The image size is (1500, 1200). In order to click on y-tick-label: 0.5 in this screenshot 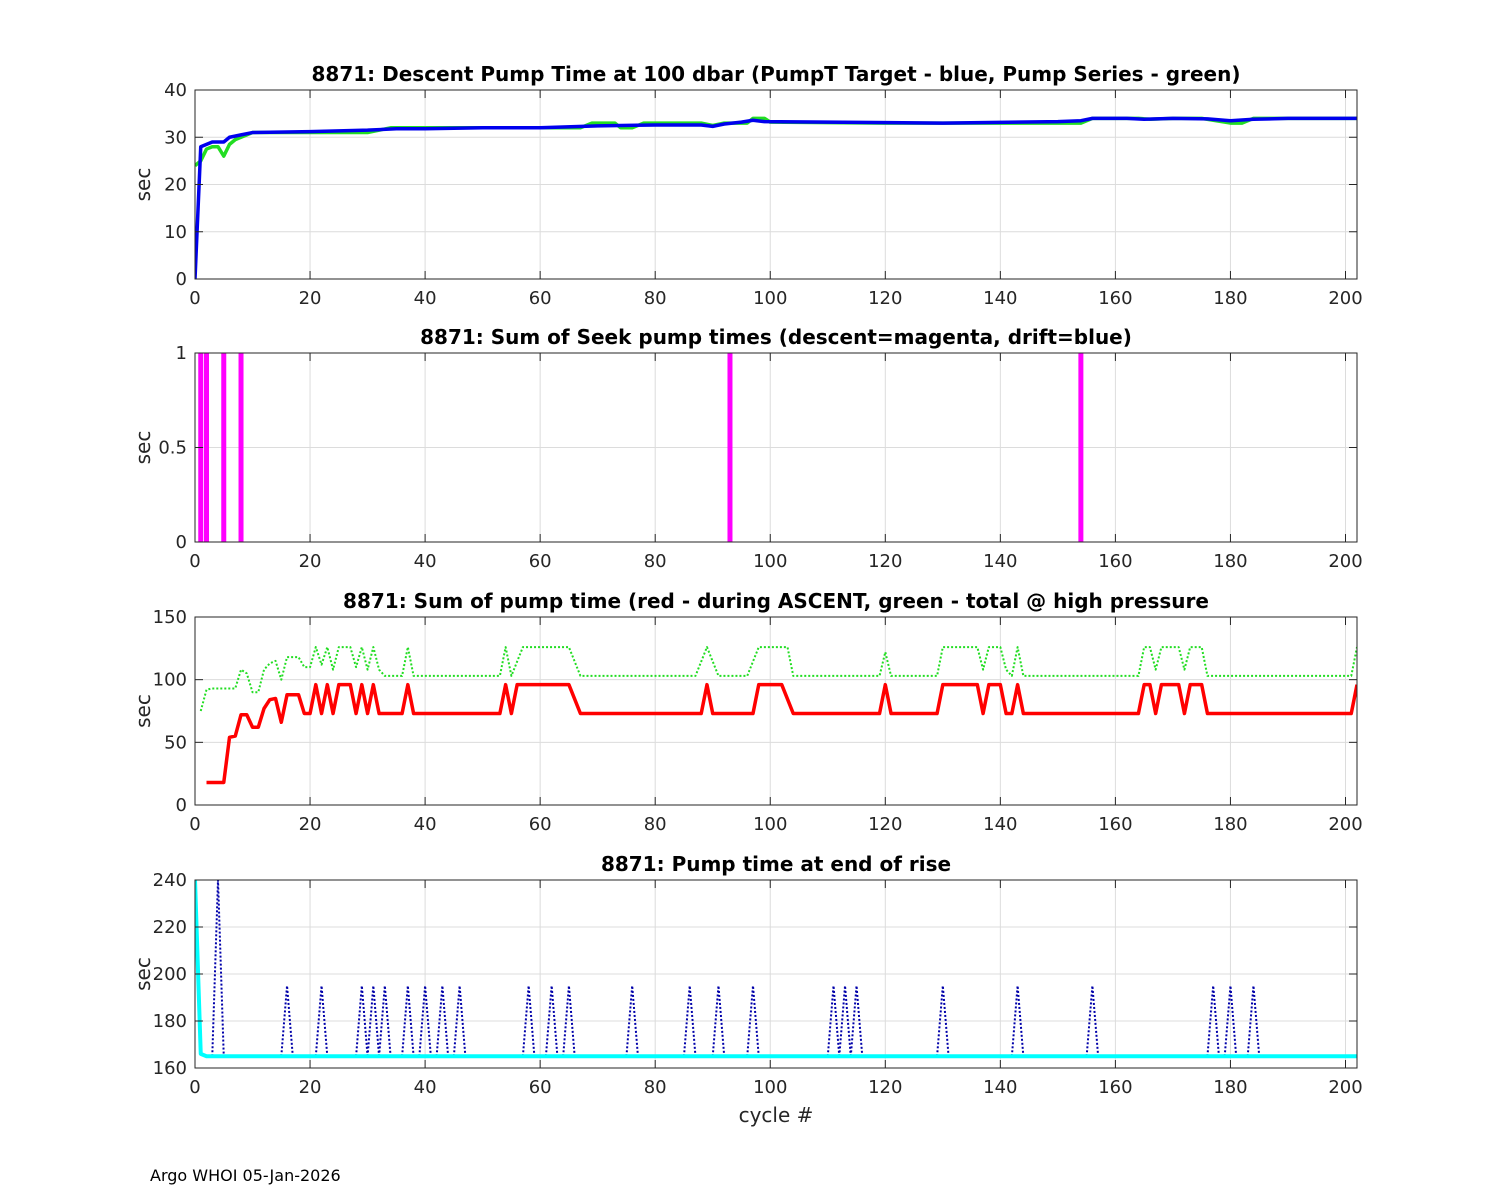, I will do `click(172, 448)`.